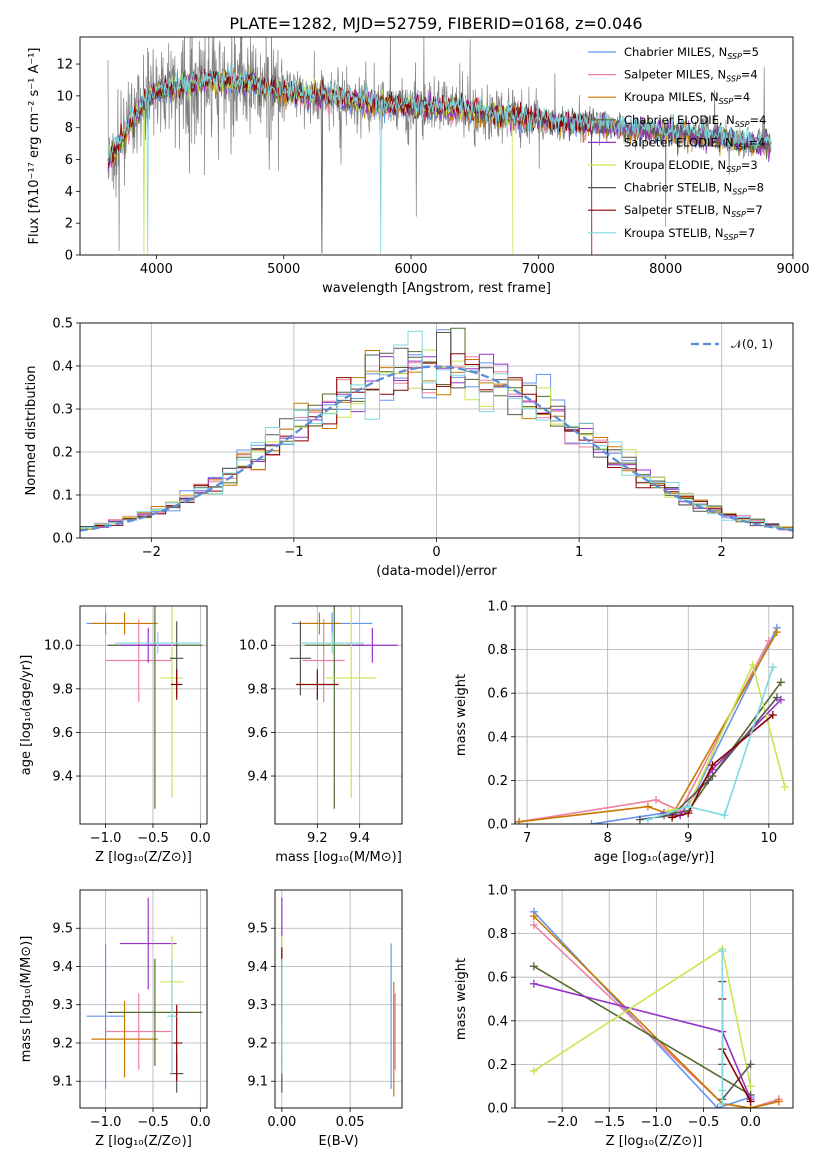 This screenshot has width=819, height=1170. What do you see at coordinates (64, 96) in the screenshot?
I see `y-tick-label: 10` at bounding box center [64, 96].